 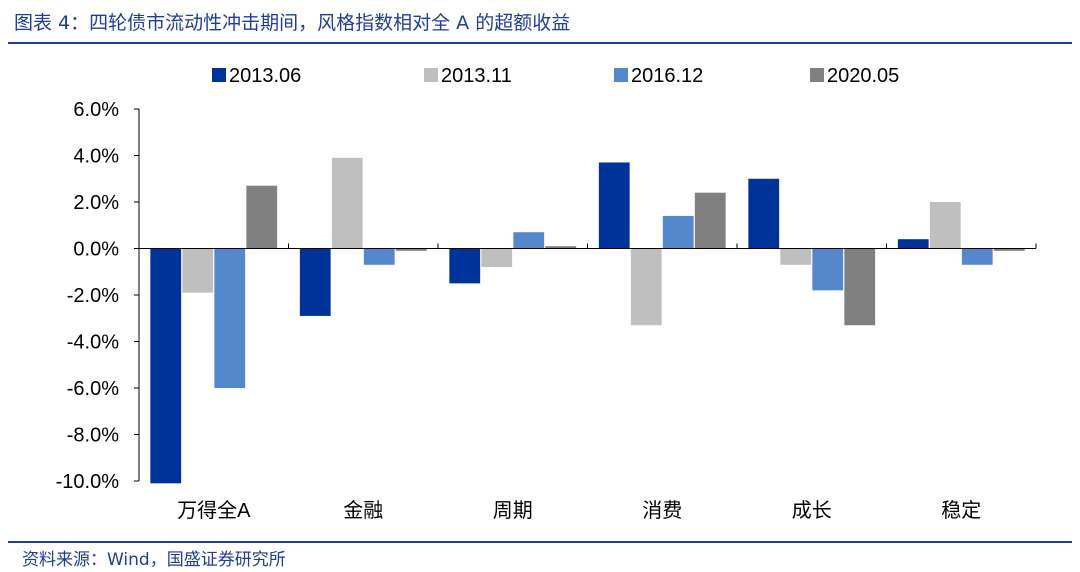 I want to click on x-tick-label: 稳定, so click(x=961, y=510).